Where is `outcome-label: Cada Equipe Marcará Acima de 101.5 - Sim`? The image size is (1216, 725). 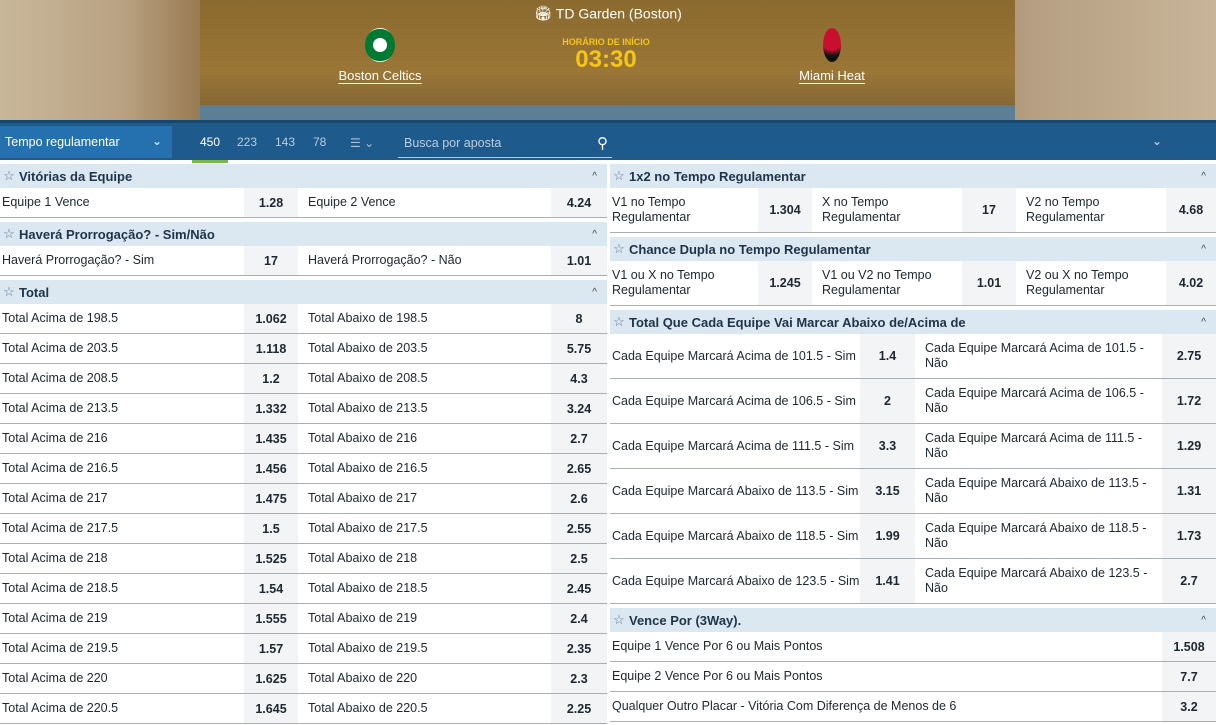
outcome-label: Cada Equipe Marcará Acima de 101.5 - Sim is located at coordinates (734, 355).